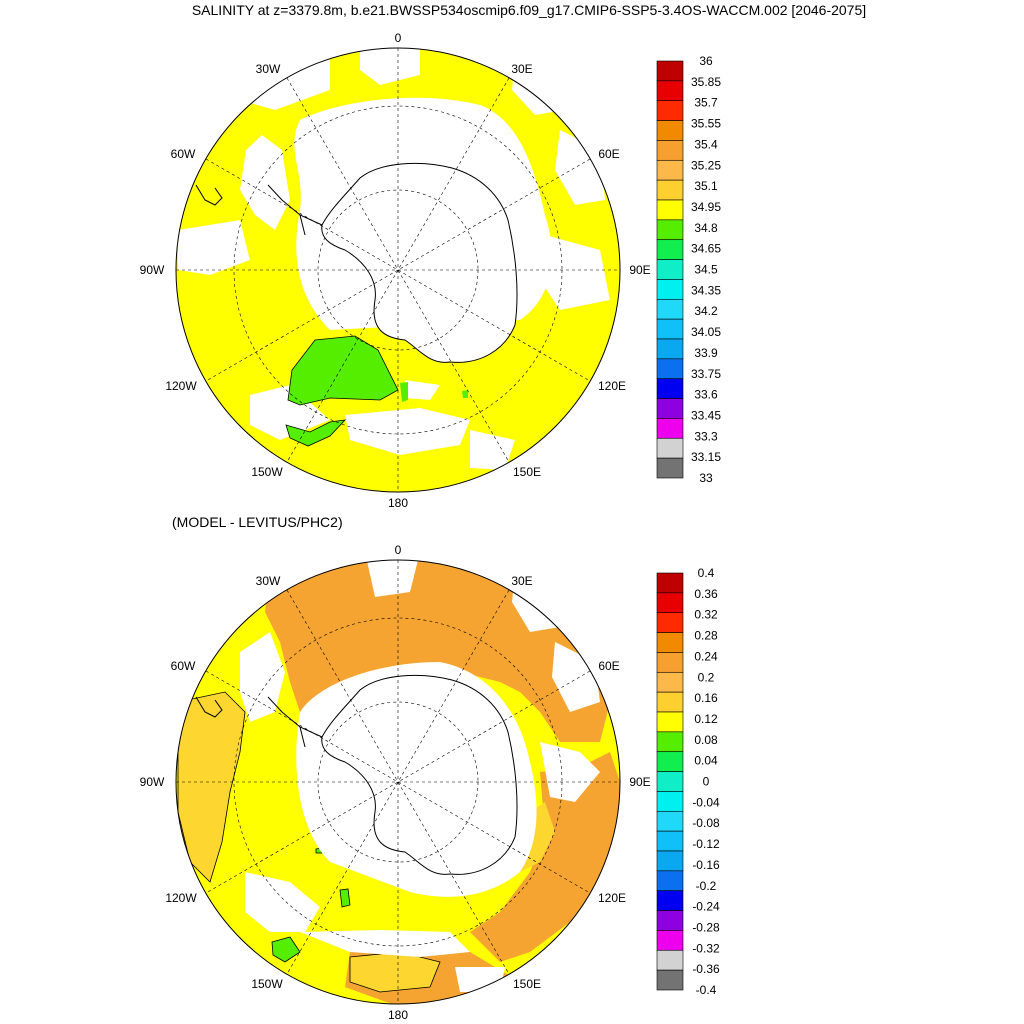 The height and width of the screenshot is (1024, 1024). What do you see at coordinates (398, 503) in the screenshot?
I see `lon-label-180: 180` at bounding box center [398, 503].